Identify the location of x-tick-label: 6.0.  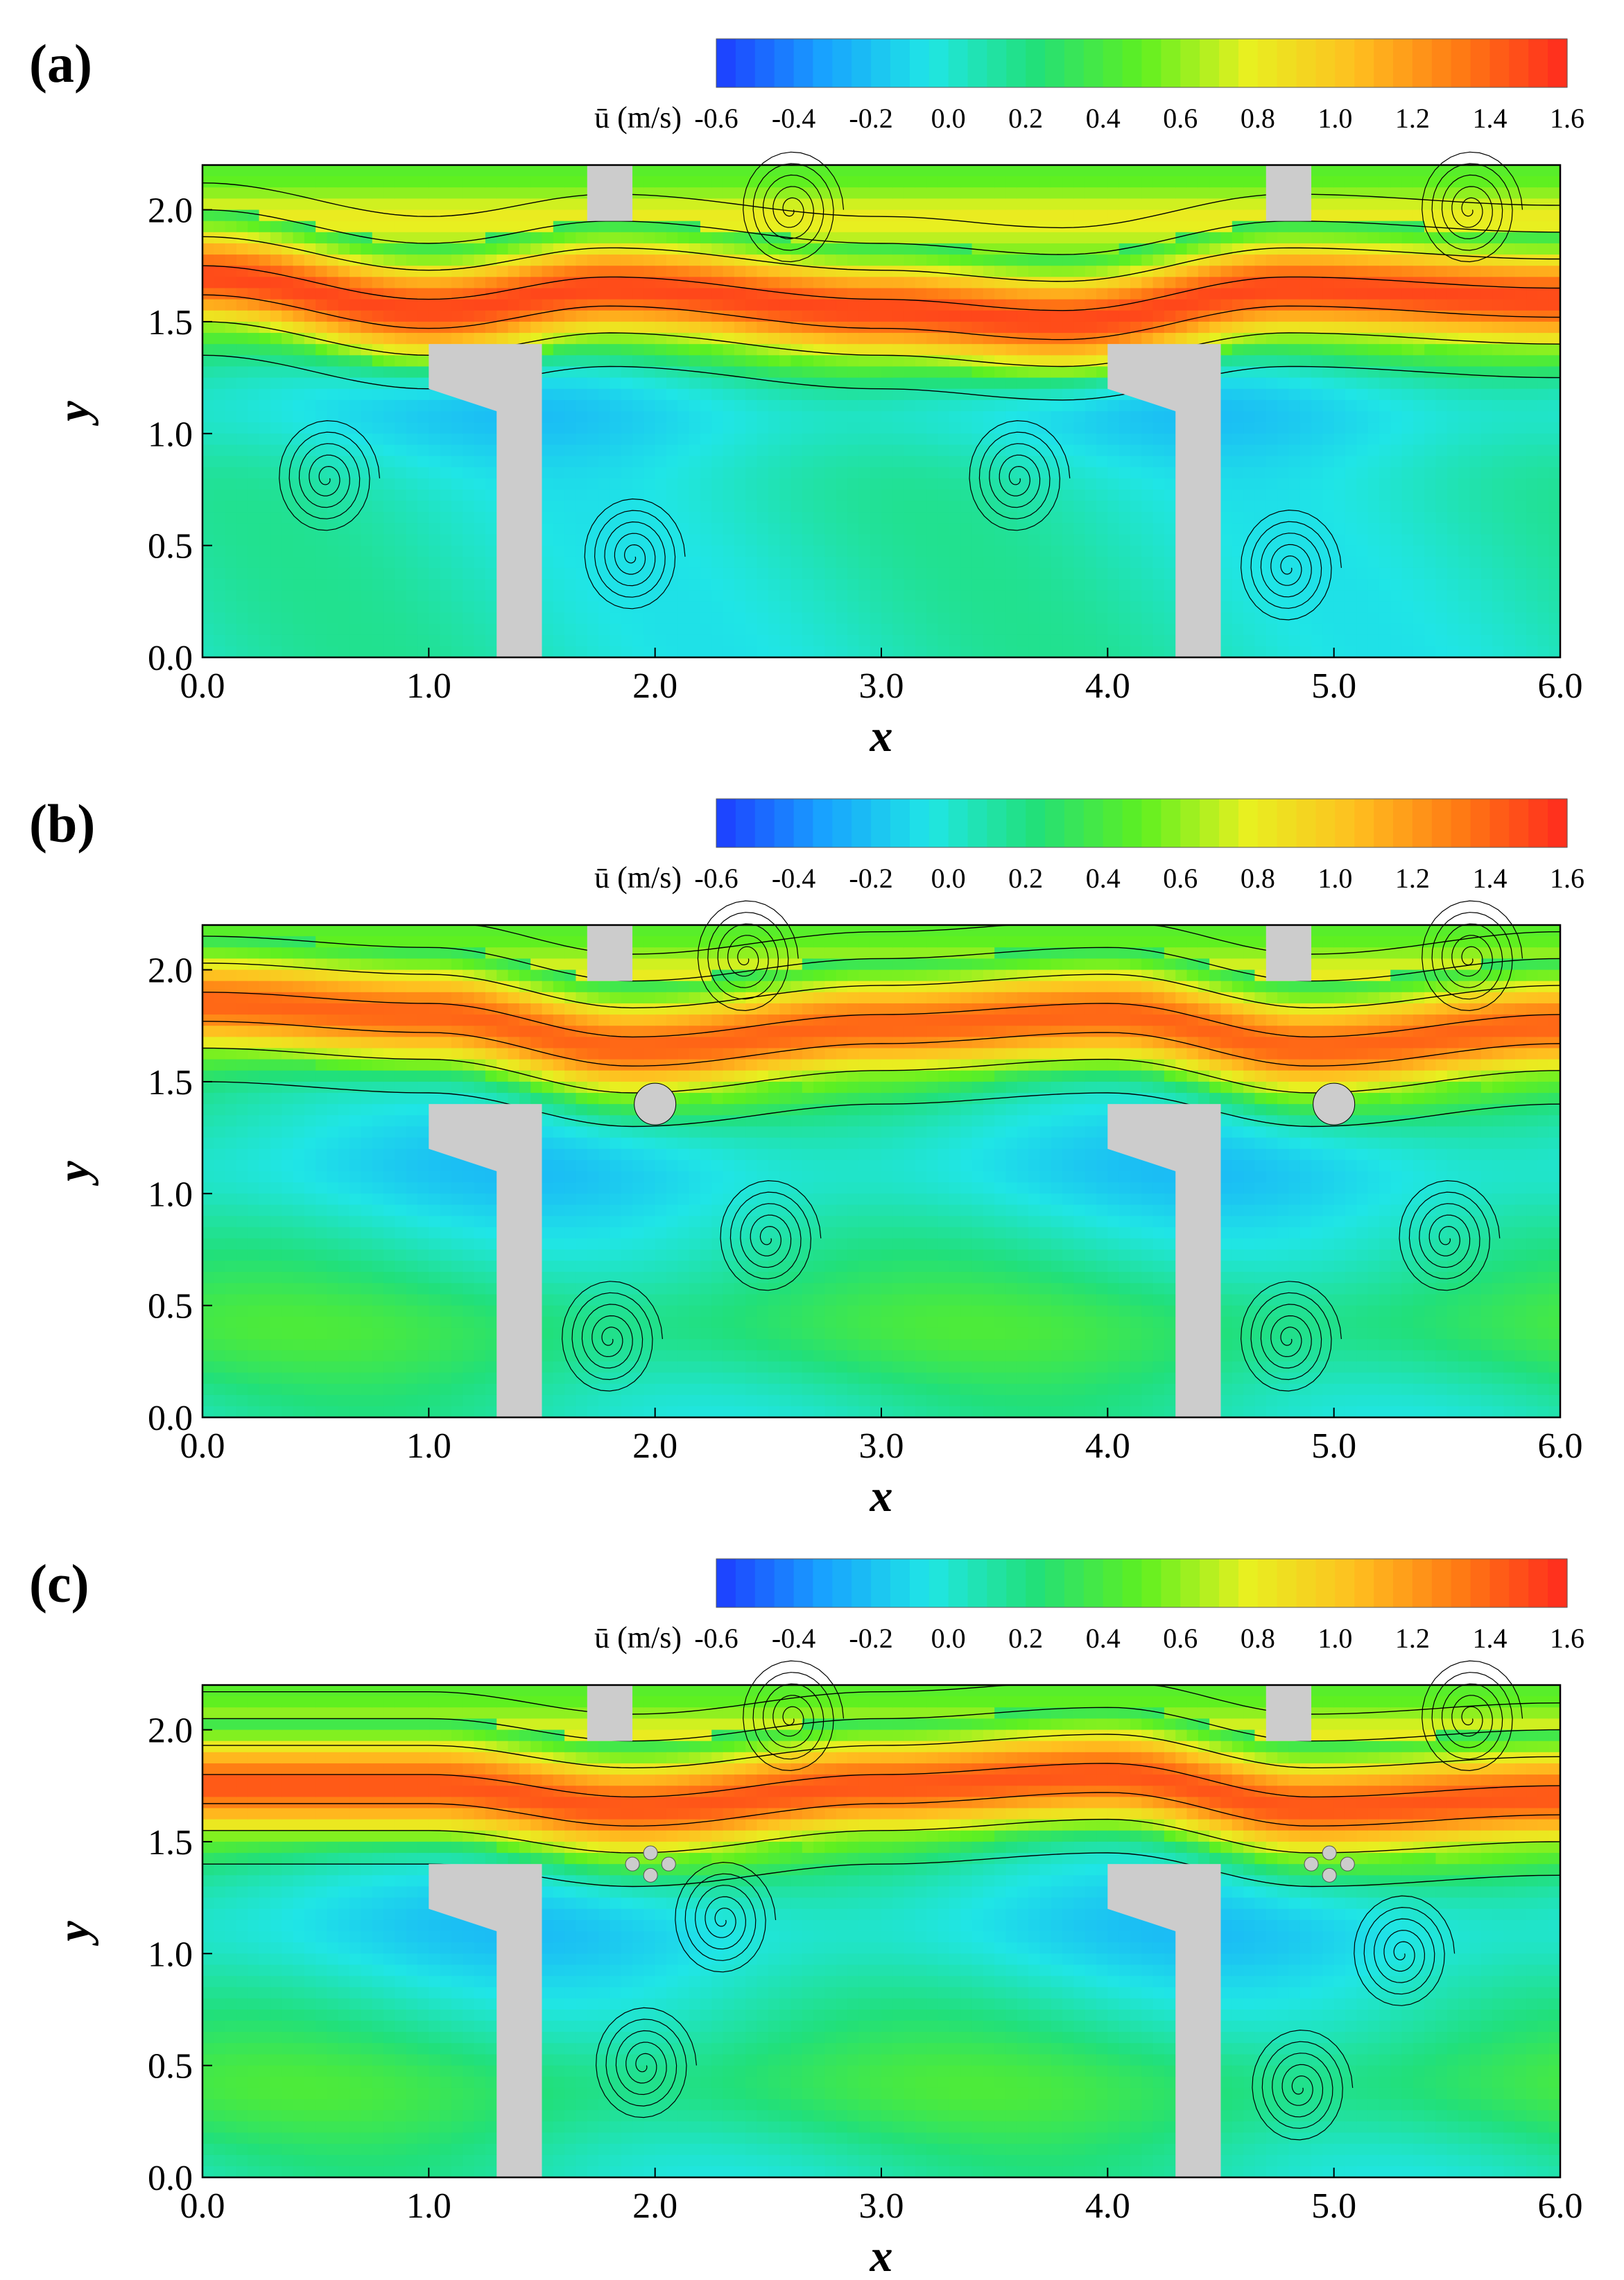
(1560, 1446).